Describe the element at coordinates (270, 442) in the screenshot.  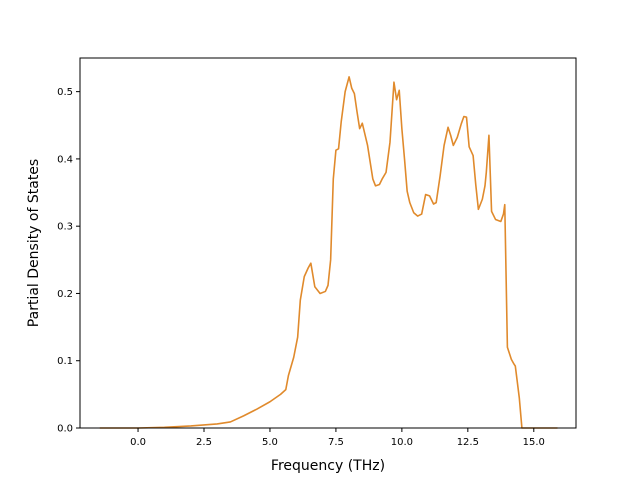
I see `x-tick-label: 5.0` at that location.